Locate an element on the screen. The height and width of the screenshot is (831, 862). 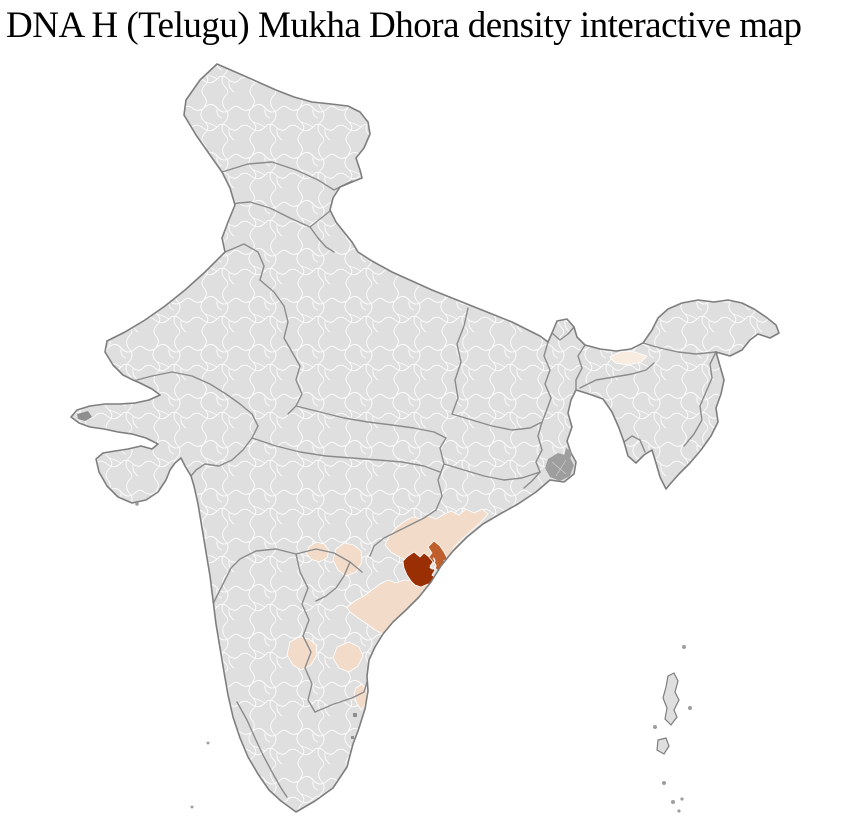
district-core-highest is located at coordinates (420, 569).